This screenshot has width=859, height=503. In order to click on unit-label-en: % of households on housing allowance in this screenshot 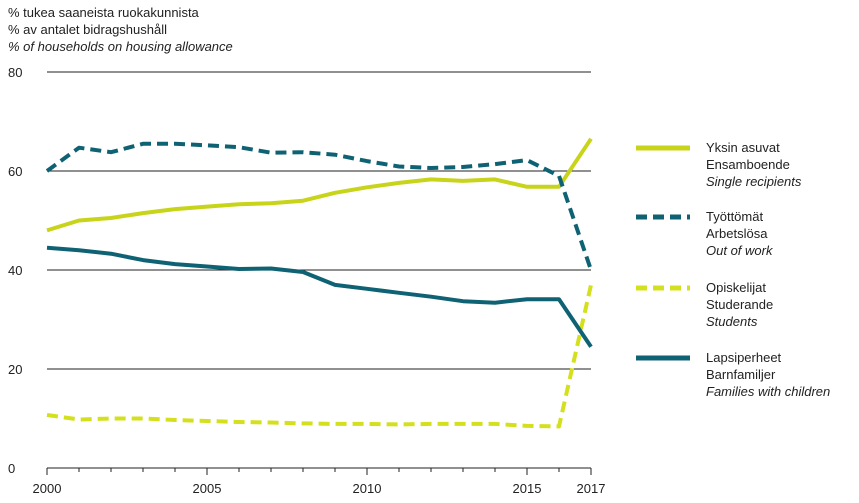, I will do `click(120, 46)`.